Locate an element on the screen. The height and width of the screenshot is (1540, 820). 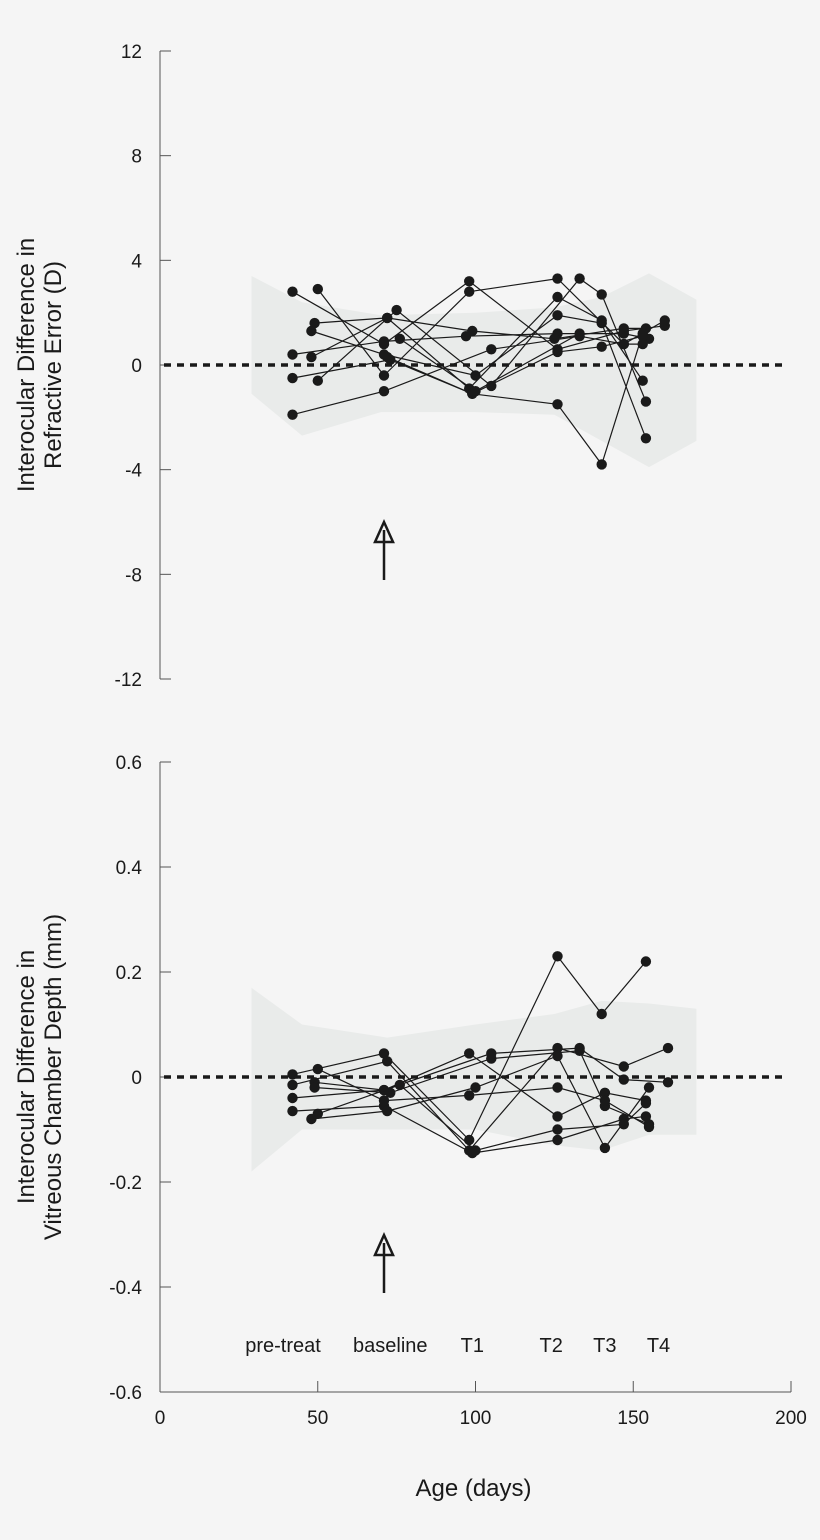
x-tick-label: 50 is located at coordinates (317, 1418).